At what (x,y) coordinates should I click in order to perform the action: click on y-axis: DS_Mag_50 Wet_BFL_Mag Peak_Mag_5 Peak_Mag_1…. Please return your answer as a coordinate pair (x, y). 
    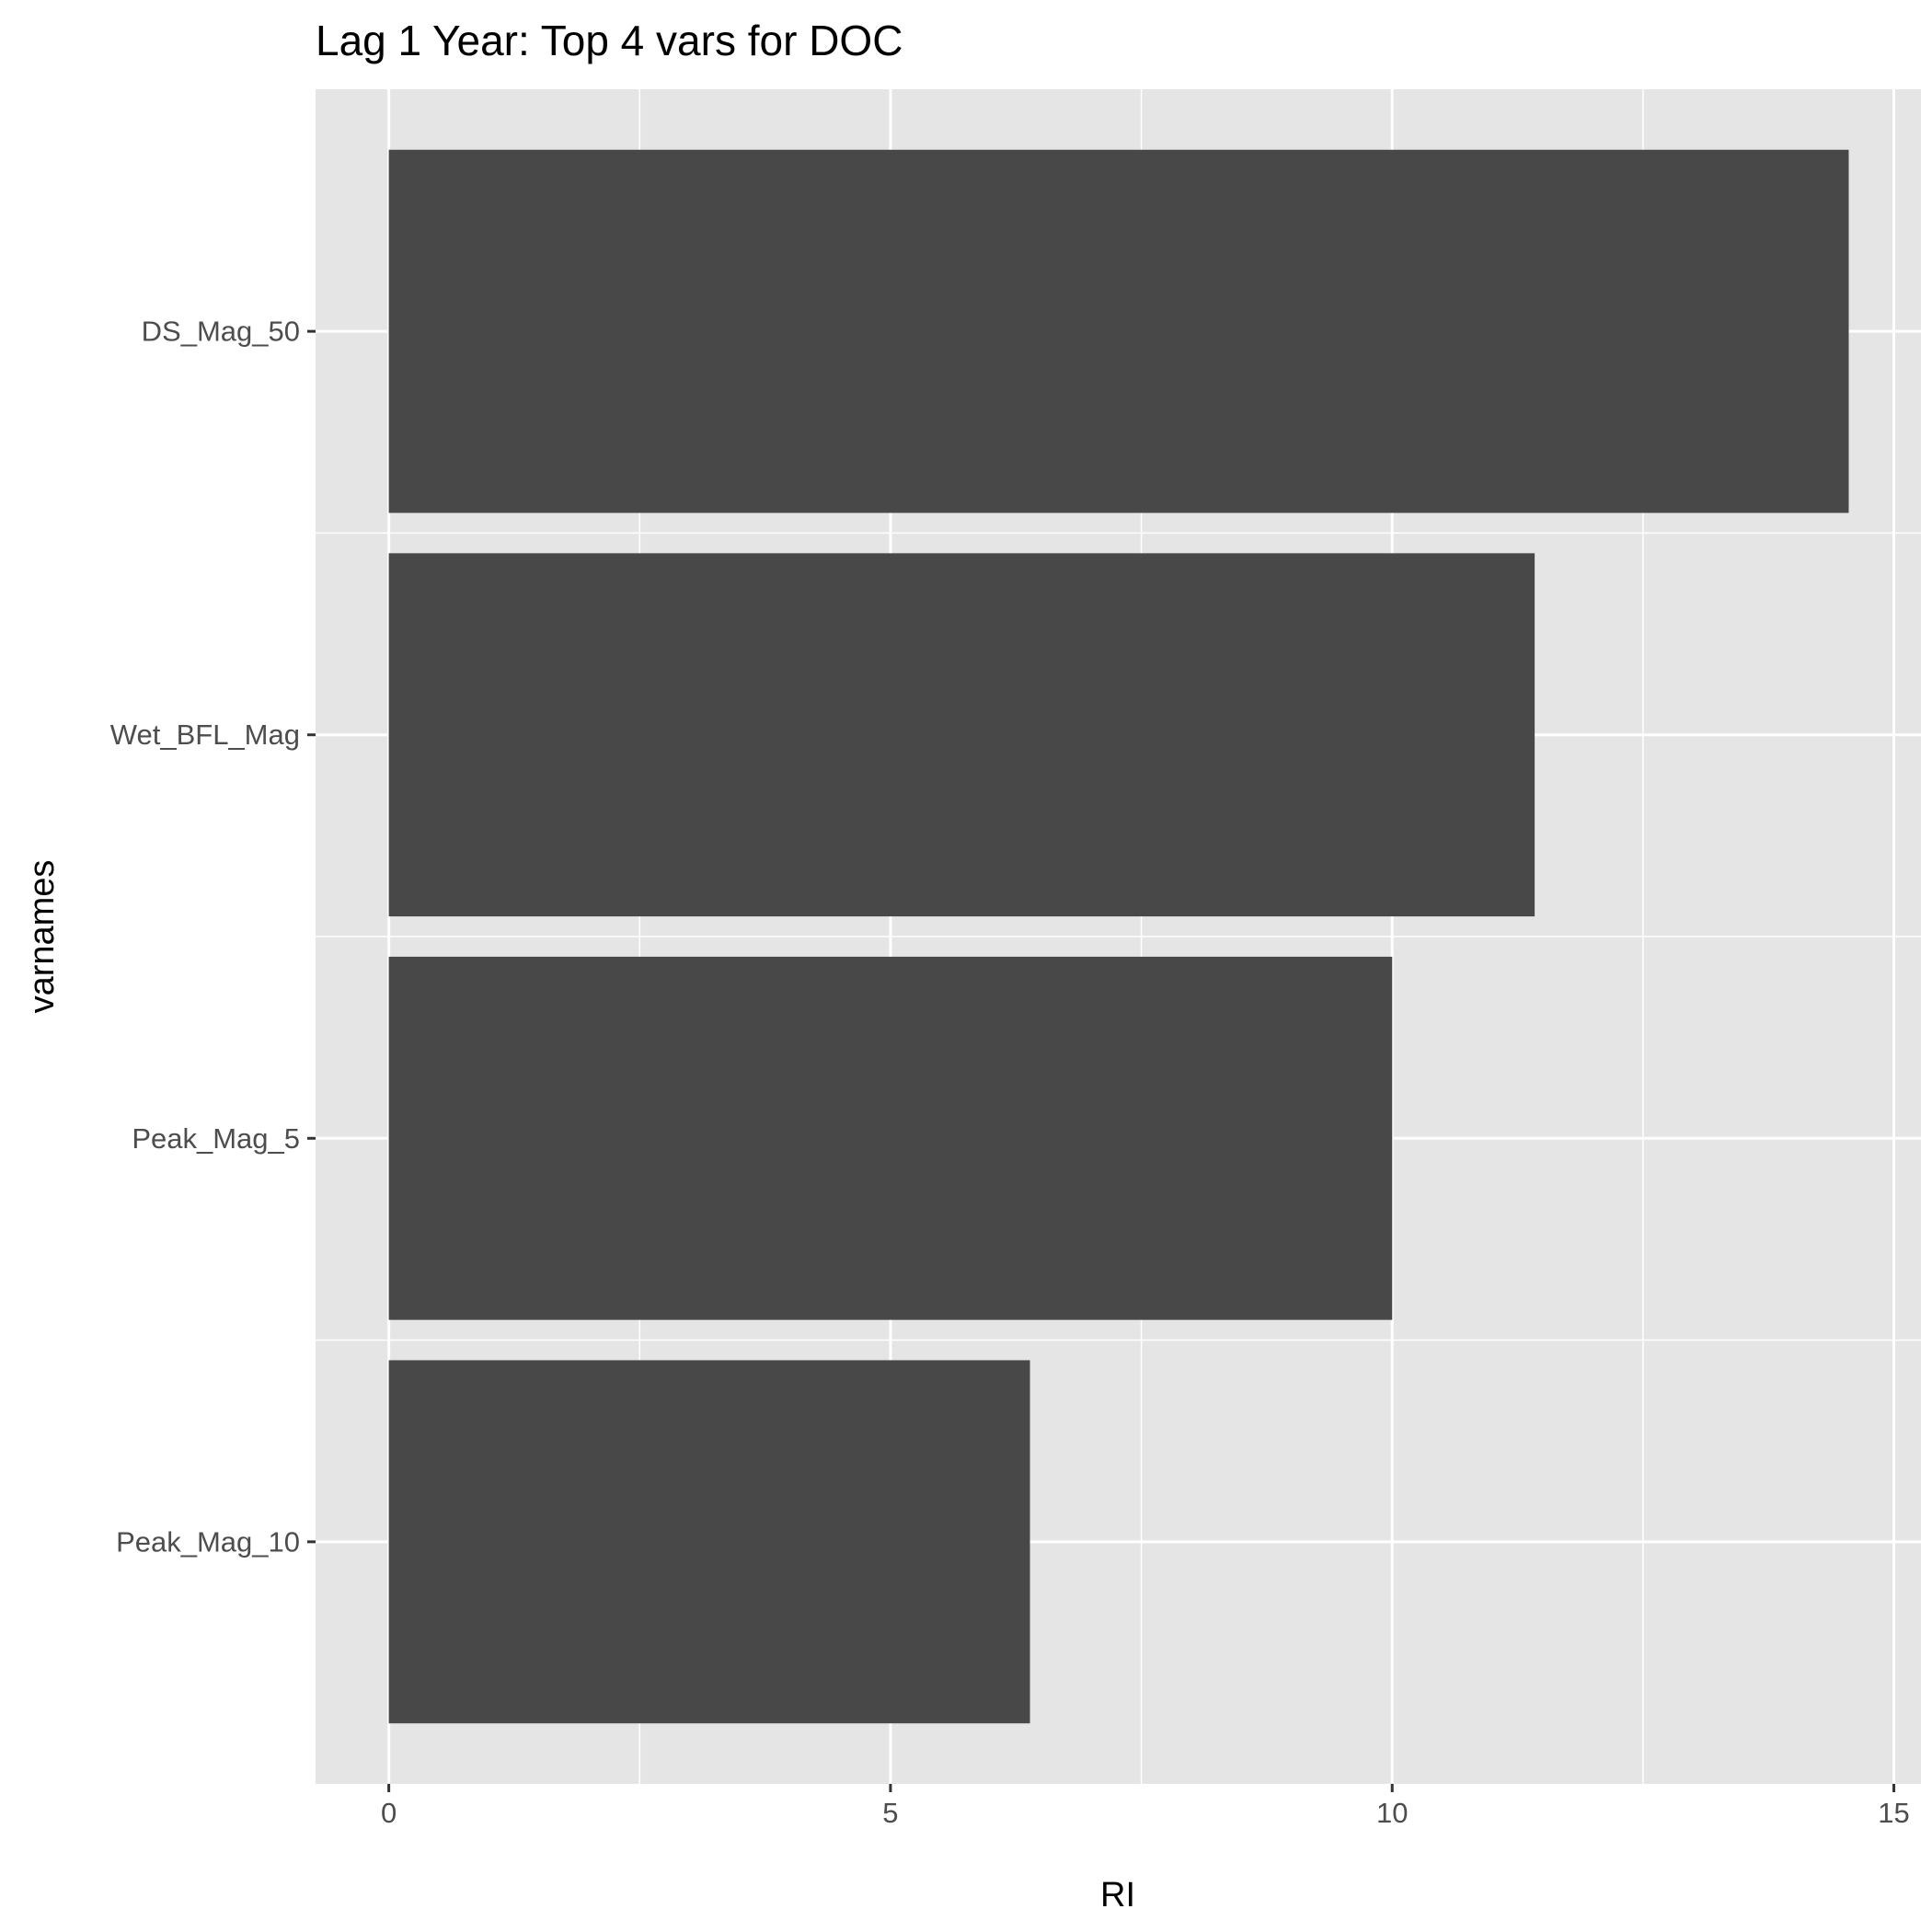
    Looking at the image, I should click on (213, 937).